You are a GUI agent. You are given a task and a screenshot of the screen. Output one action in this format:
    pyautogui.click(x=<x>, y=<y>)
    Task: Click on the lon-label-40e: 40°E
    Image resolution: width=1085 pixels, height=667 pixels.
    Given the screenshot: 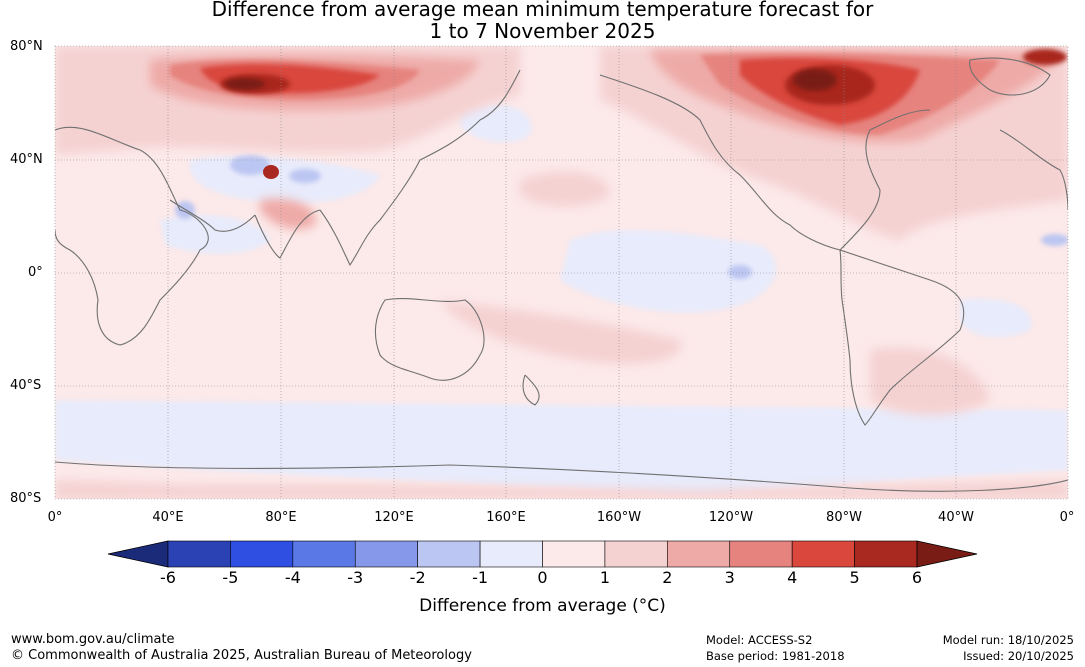 What is the action you would take?
    pyautogui.click(x=168, y=517)
    